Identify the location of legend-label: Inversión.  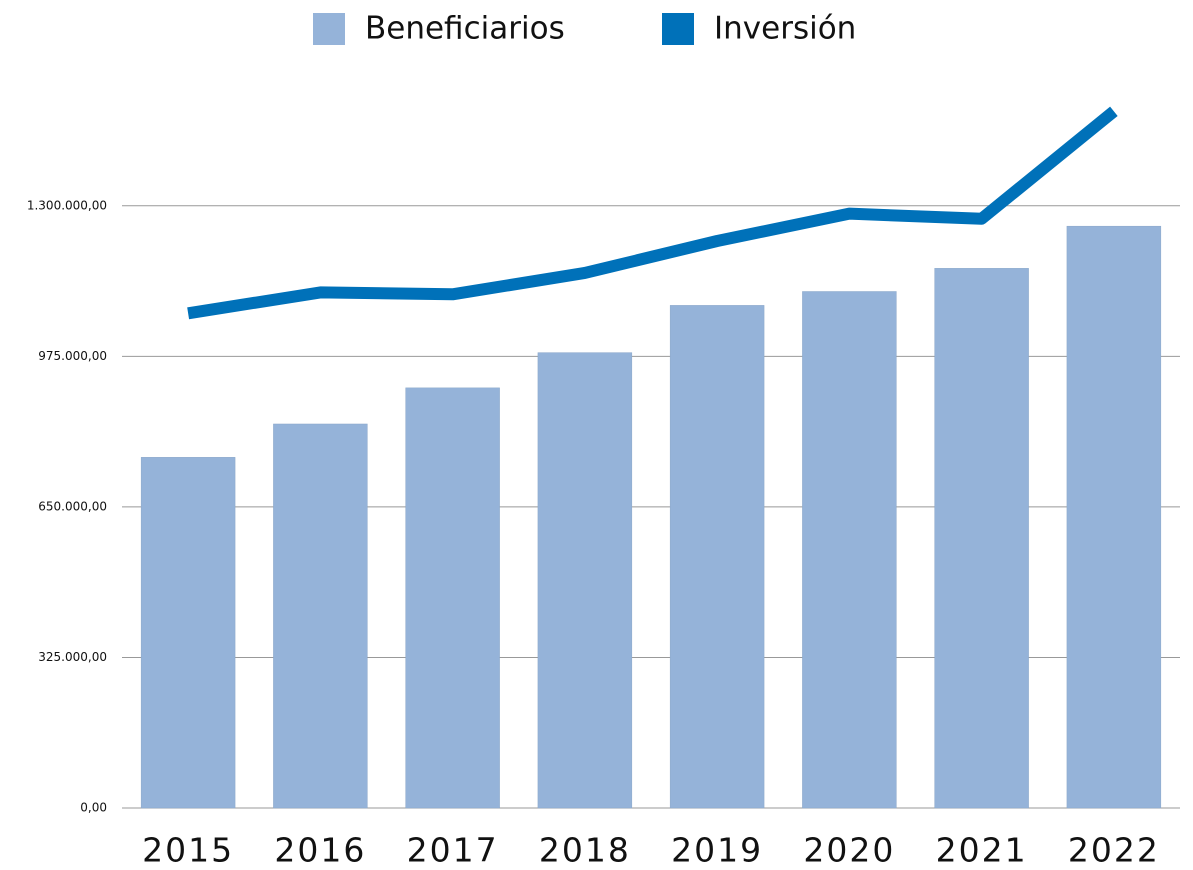
(785, 29).